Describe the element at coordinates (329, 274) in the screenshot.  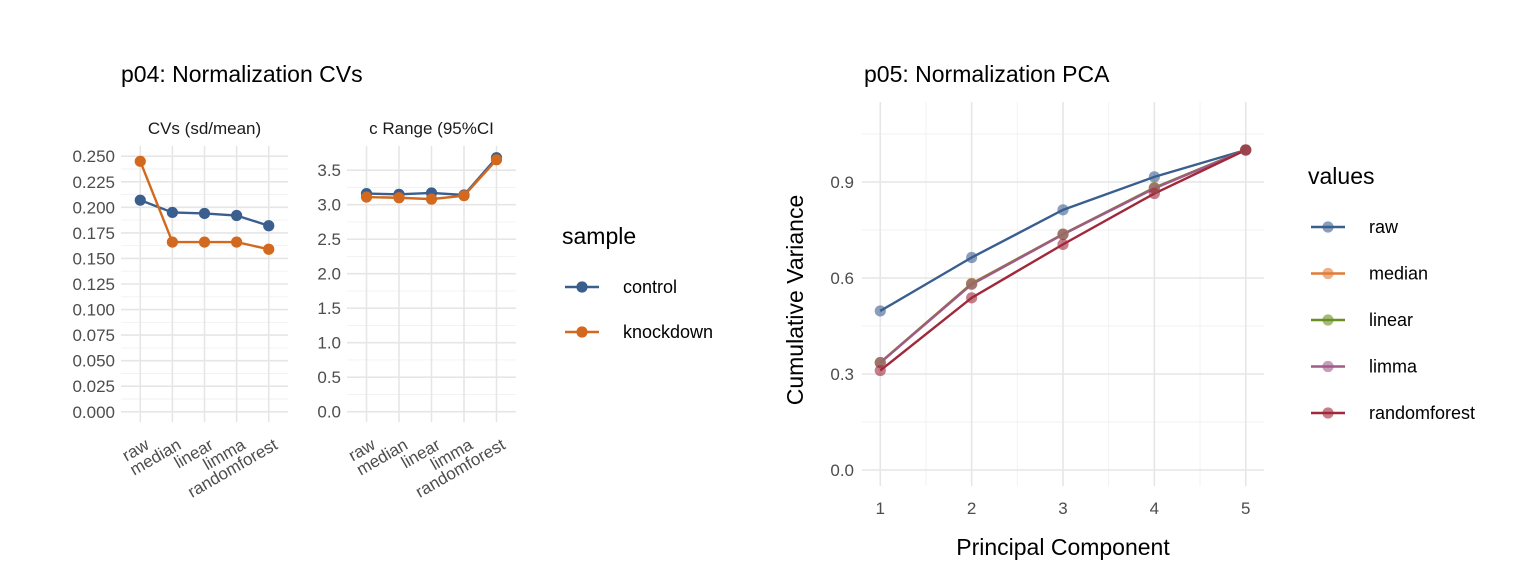
I see `range-y-tick-label: 2.0` at that location.